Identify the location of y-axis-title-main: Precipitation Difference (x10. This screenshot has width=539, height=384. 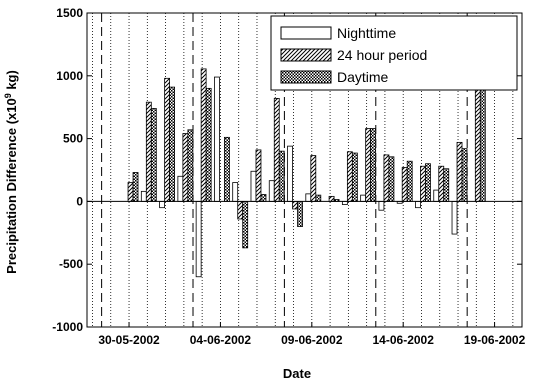
(11, 186).